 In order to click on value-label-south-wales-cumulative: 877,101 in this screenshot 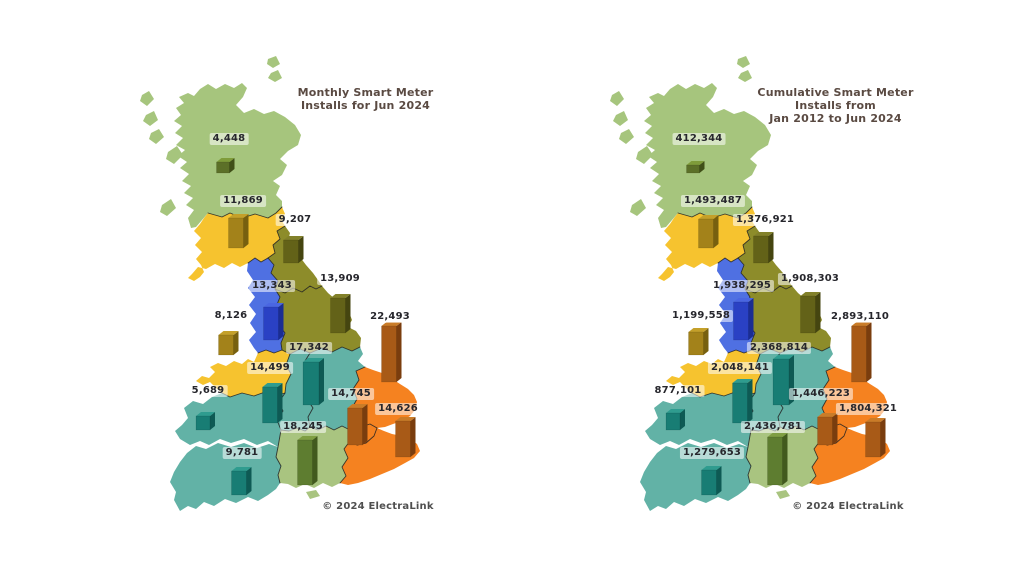, I will do `click(678, 391)`.